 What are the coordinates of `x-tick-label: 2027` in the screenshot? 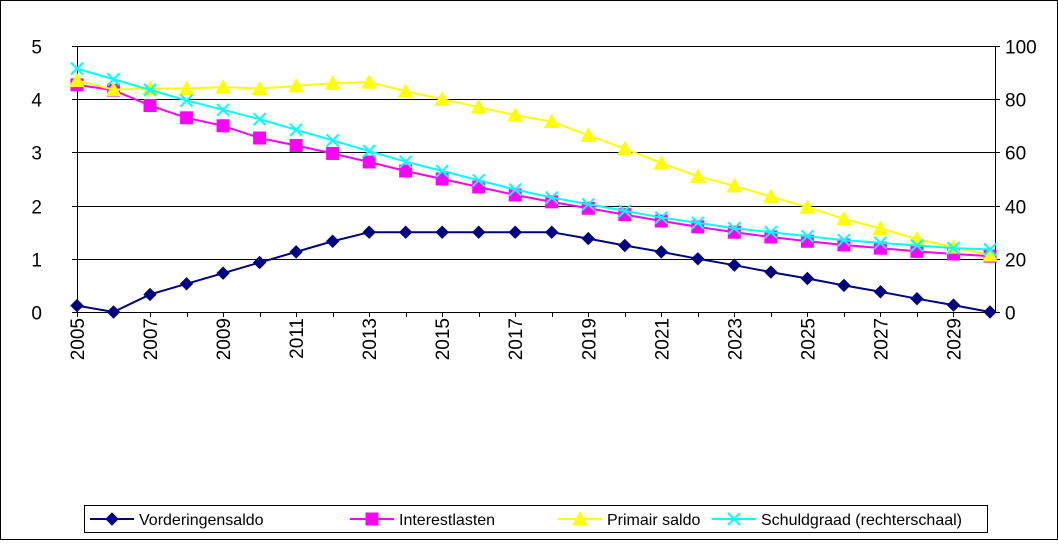 It's located at (881, 339).